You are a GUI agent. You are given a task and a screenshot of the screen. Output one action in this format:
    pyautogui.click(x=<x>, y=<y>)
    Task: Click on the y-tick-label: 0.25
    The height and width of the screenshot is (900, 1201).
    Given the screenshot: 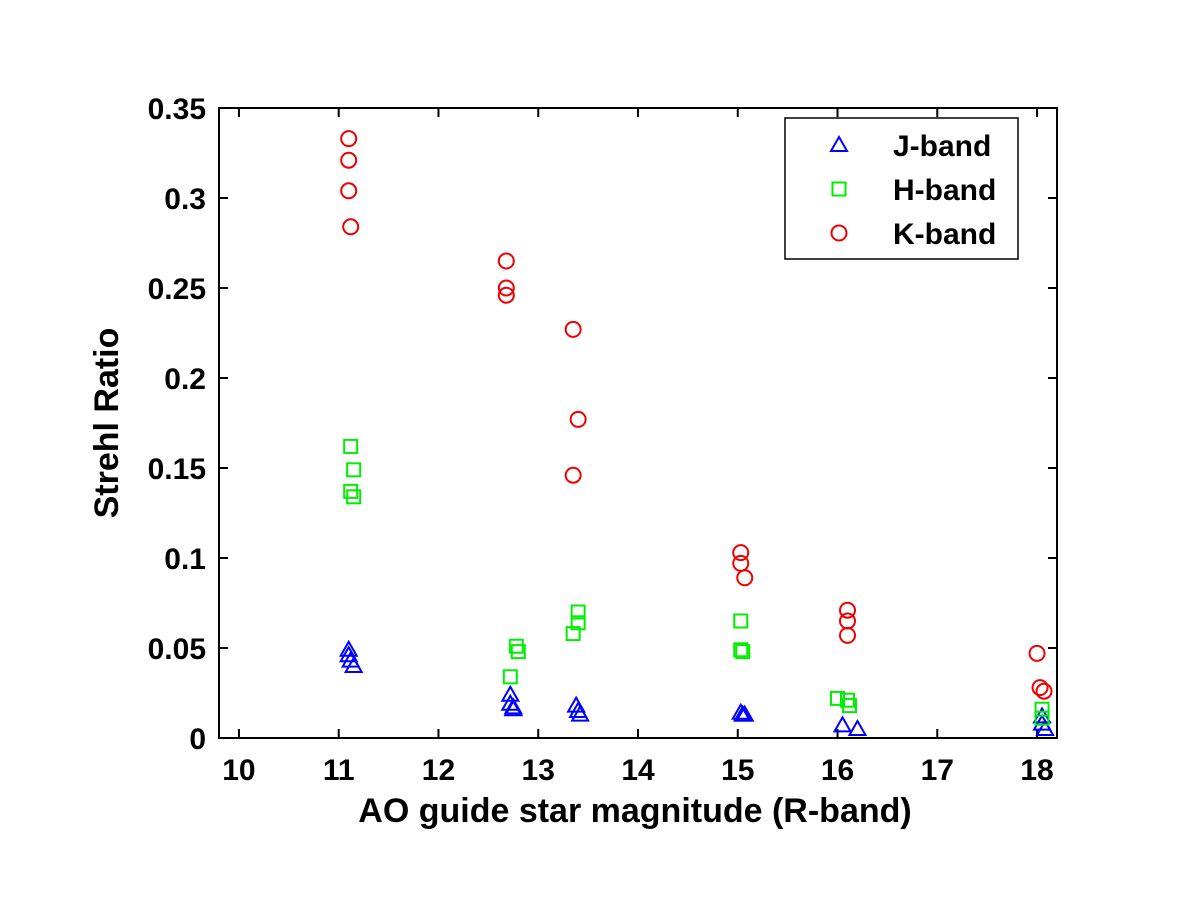 What is the action you would take?
    pyautogui.click(x=177, y=289)
    